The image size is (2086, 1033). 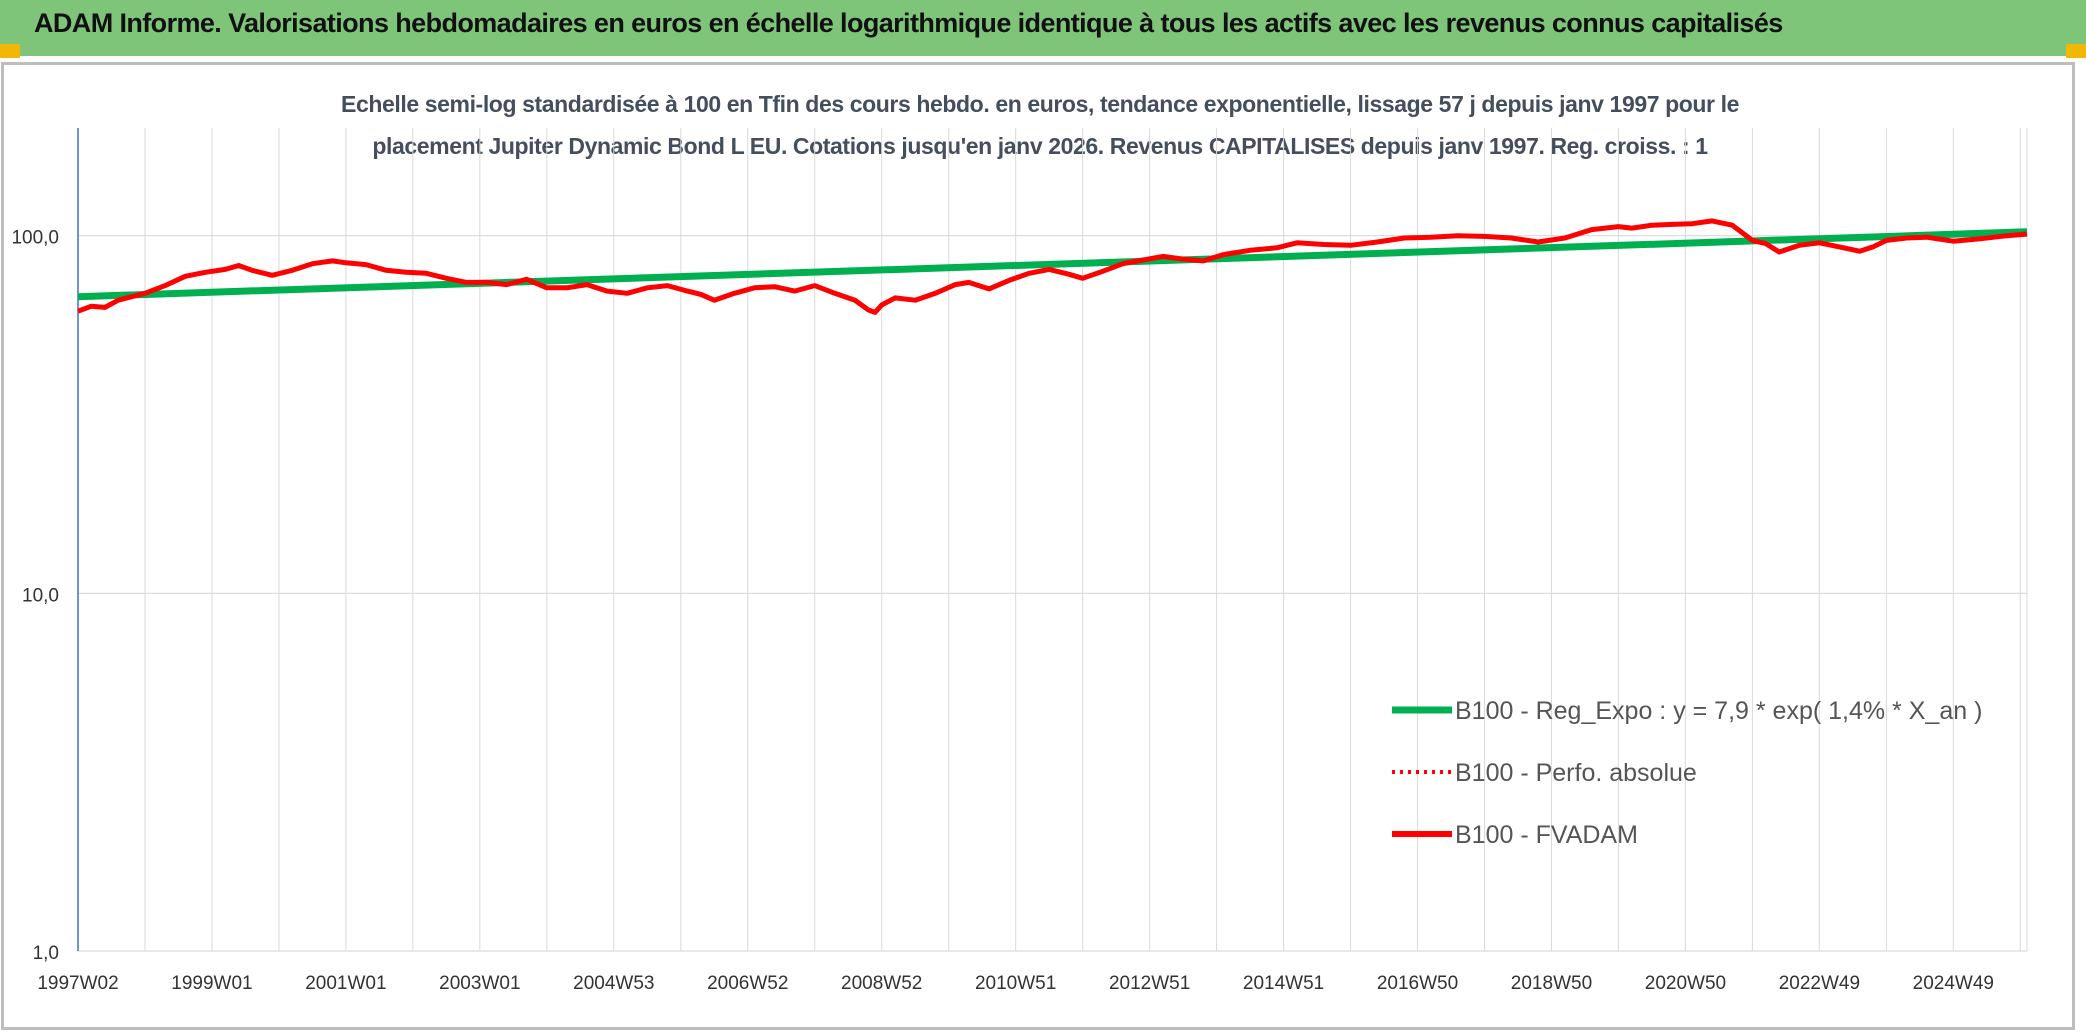 I want to click on x-tick-label: 2020W50, so click(x=1685, y=983).